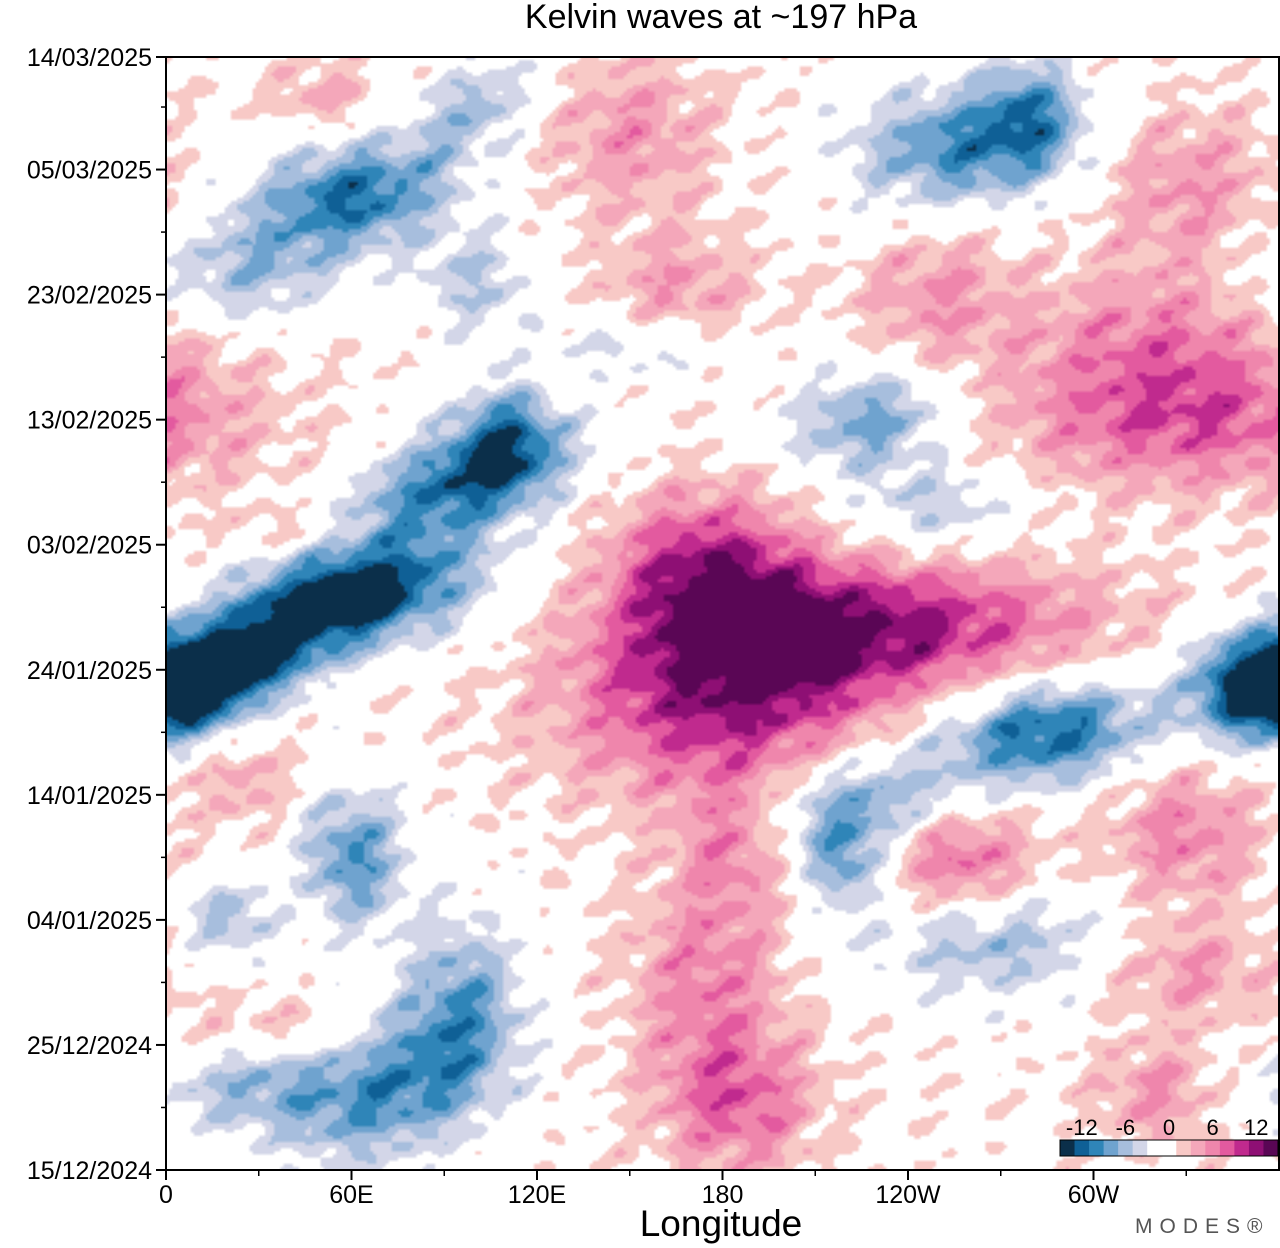  Describe the element at coordinates (1082, 1127) in the screenshot. I see `colorbar-tick-label: -12` at that location.